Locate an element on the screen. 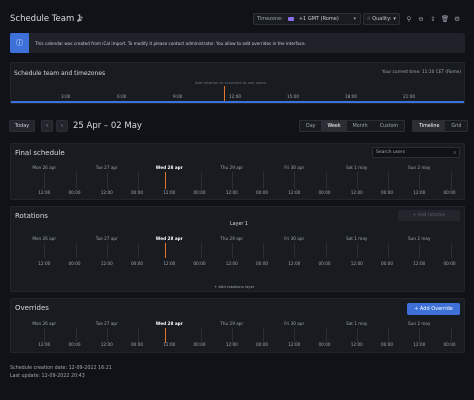  share-icon: ⇪ is located at coordinates (433, 19).